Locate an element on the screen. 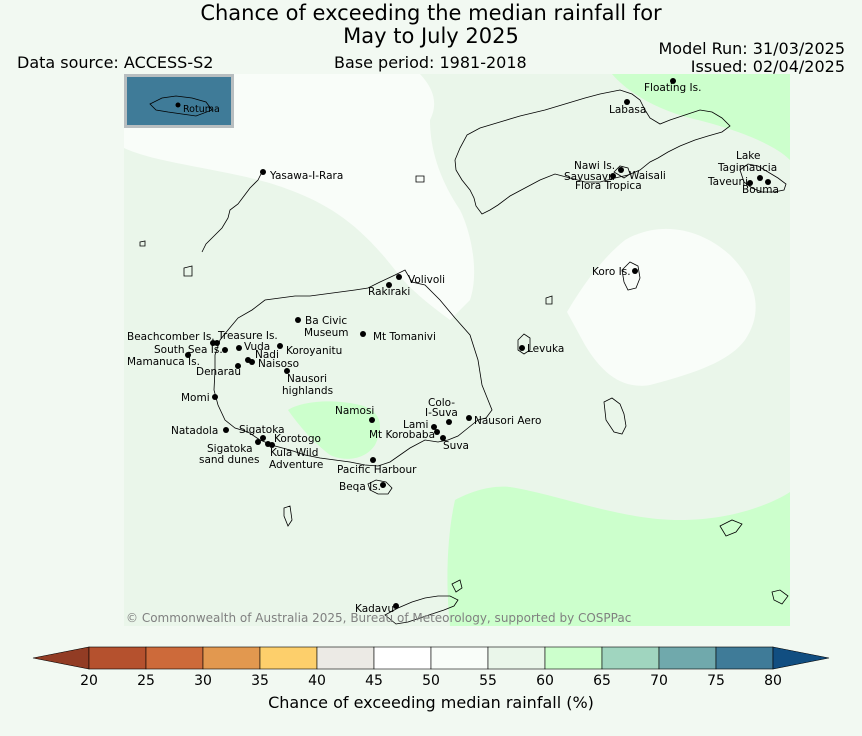 Image resolution: width=862 pixels, height=736 pixels. colorbar: 20 25 30 35 40 45 50 55 60 65 70 75 80 is located at coordinates (431, 667).